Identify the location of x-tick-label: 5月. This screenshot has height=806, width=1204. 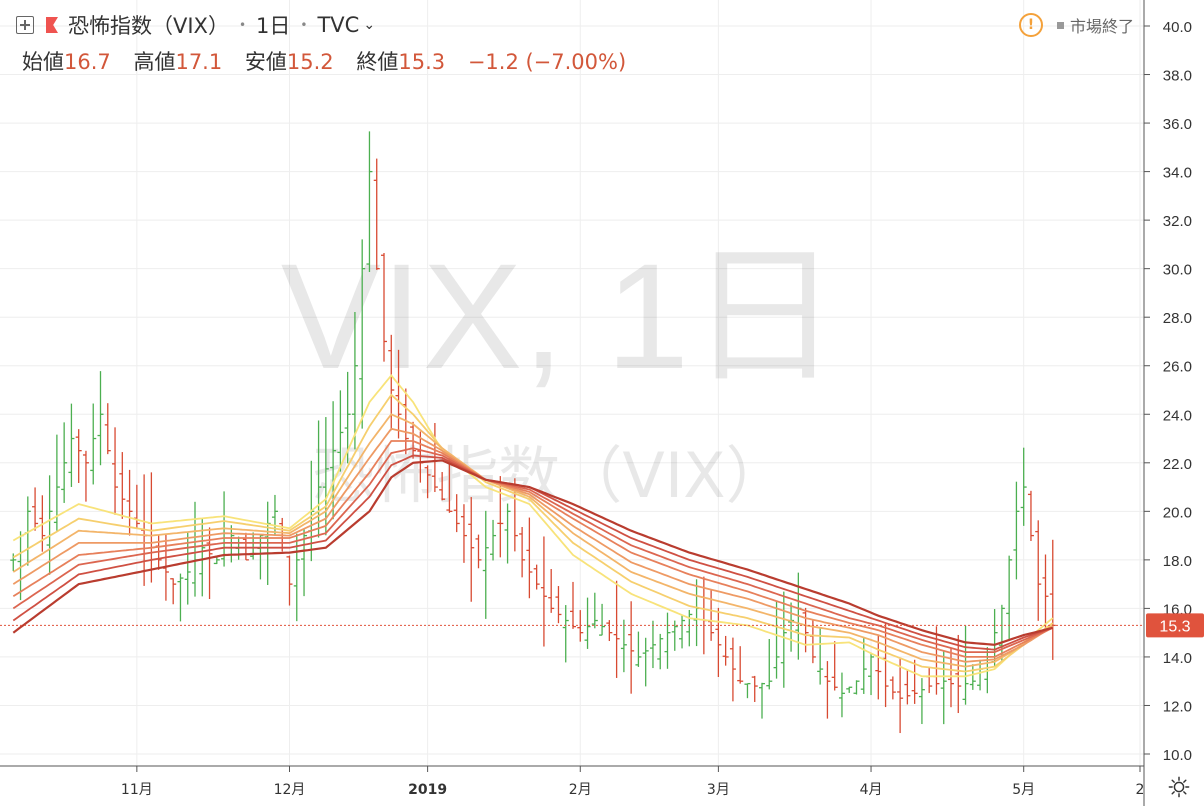
(1023, 790).